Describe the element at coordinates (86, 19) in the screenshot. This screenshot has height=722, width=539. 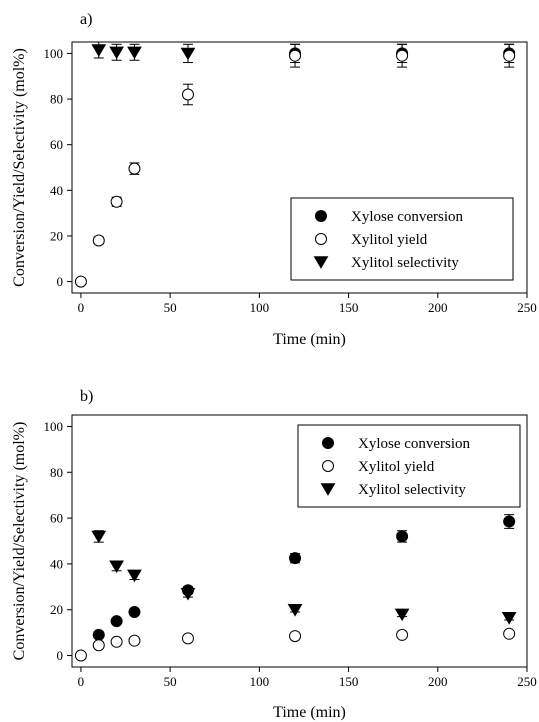
I see `panel-label: a)` at that location.